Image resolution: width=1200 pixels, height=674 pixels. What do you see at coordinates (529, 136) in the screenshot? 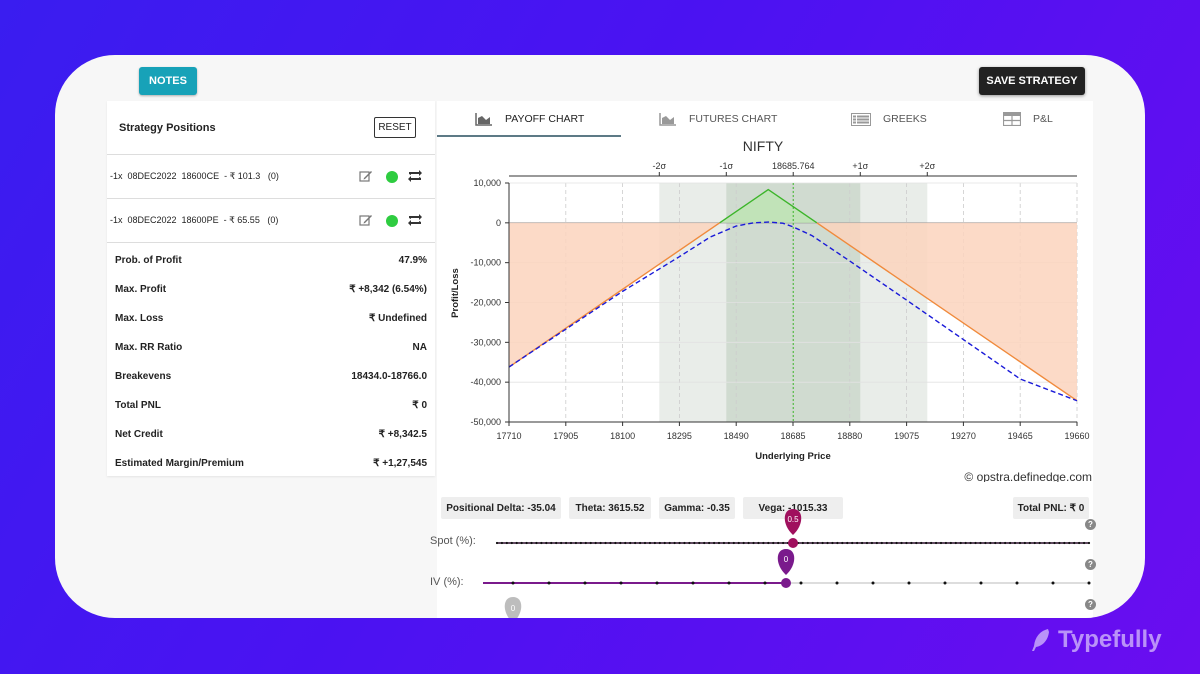
I see `active-tab-indicator` at bounding box center [529, 136].